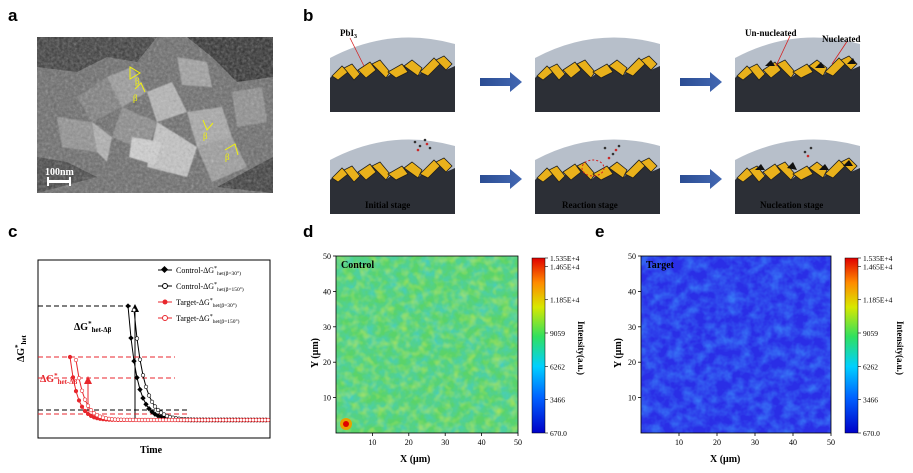 Image resolution: width=913 pixels, height=473 pixels. I want to click on d-cbar-tick-label: 1.465E+4, so click(565, 266).